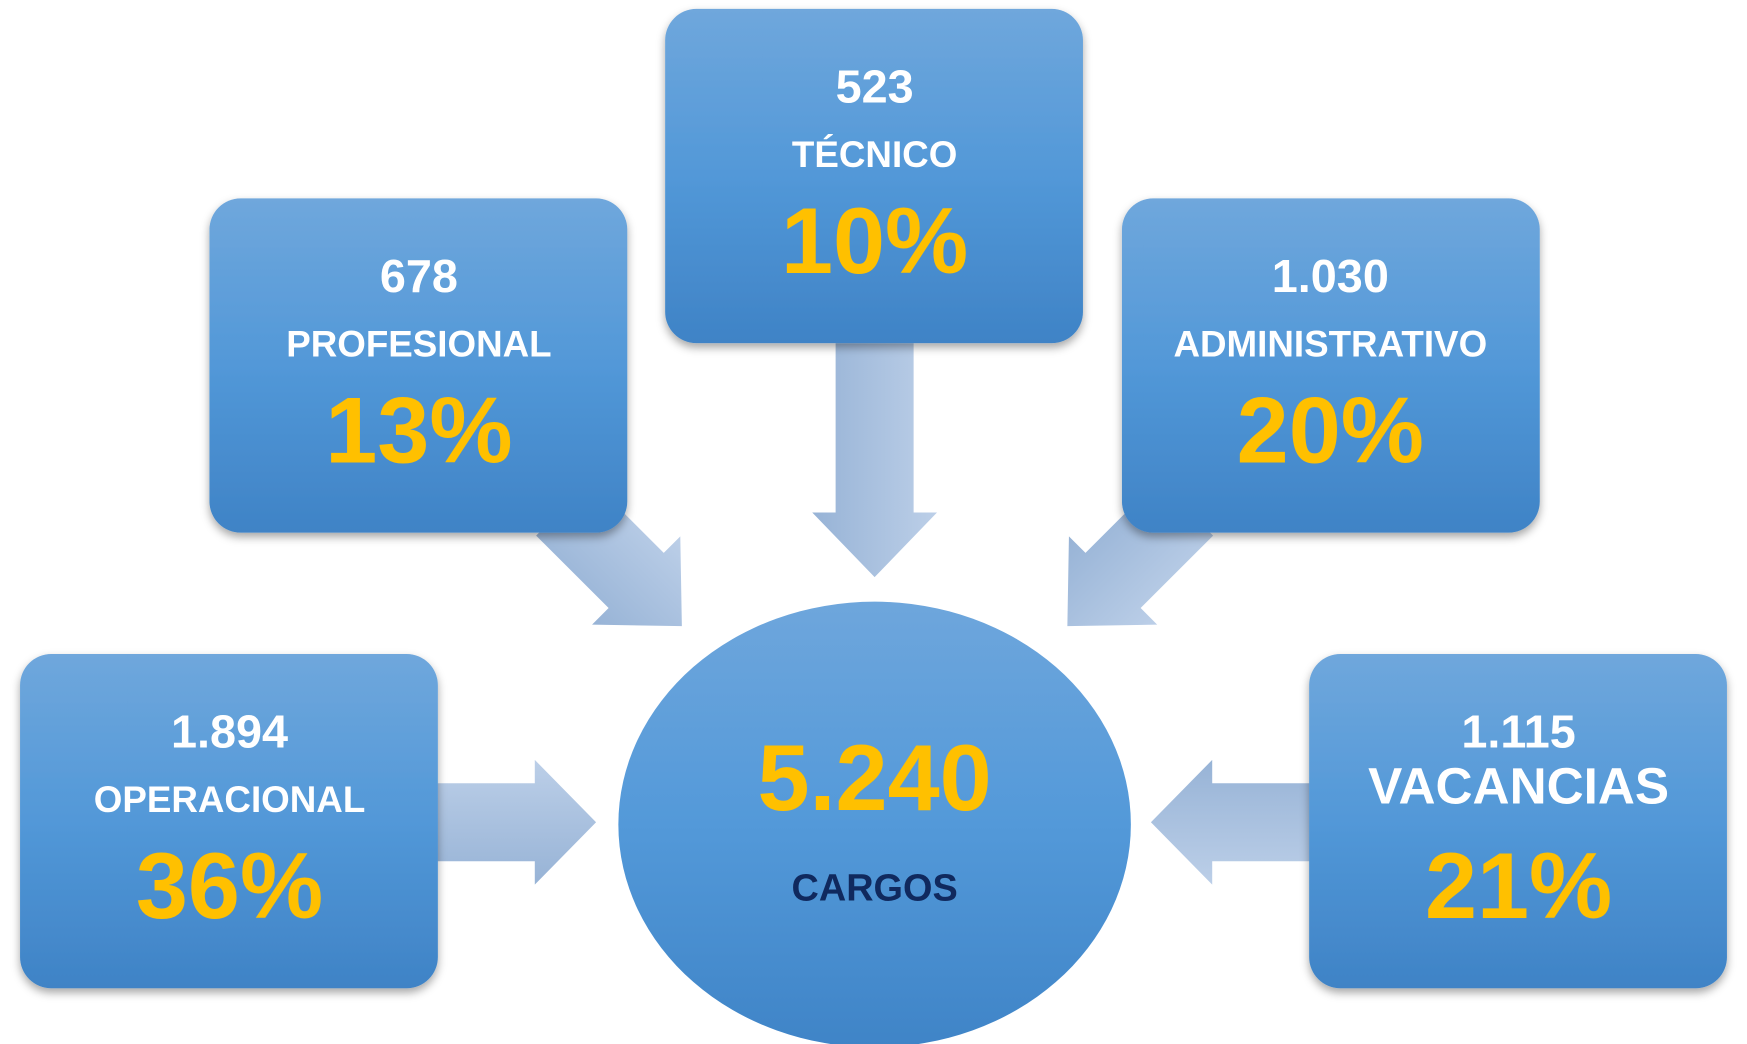  What do you see at coordinates (1330, 276) in the screenshot?
I see `node-count: 1.030` at bounding box center [1330, 276].